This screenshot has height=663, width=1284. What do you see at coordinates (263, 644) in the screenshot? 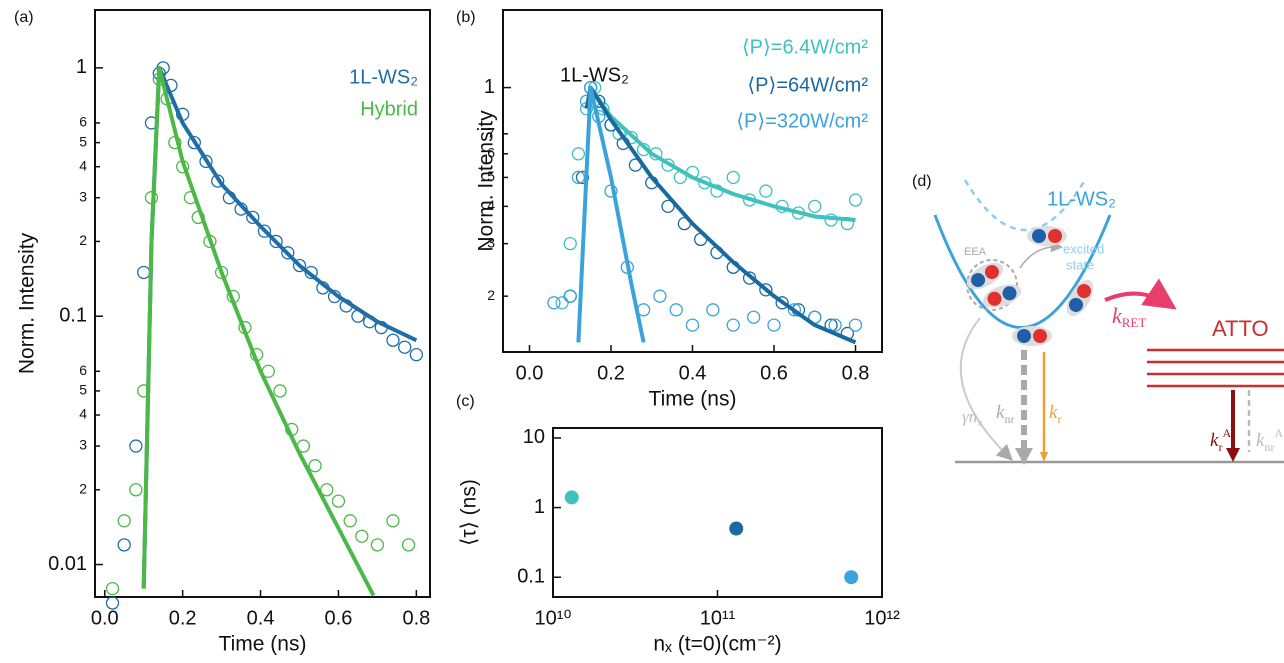
I see `x-axis-label: Time (ns)` at bounding box center [263, 644].